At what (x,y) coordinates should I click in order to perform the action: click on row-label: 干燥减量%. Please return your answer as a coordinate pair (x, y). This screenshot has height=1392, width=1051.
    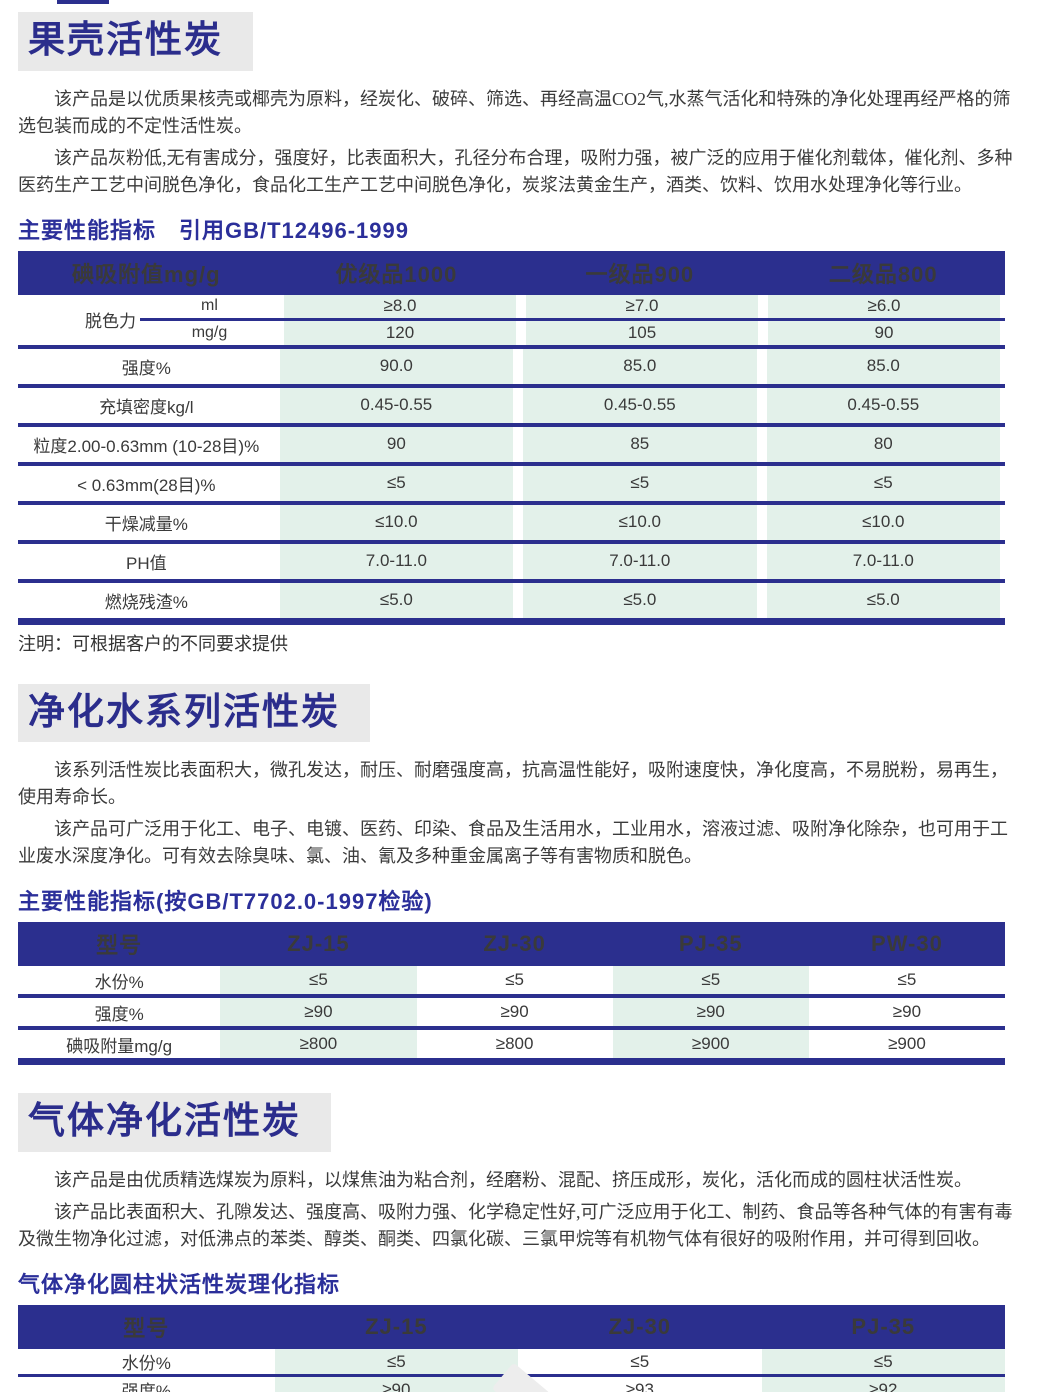
    Looking at the image, I should click on (146, 524).